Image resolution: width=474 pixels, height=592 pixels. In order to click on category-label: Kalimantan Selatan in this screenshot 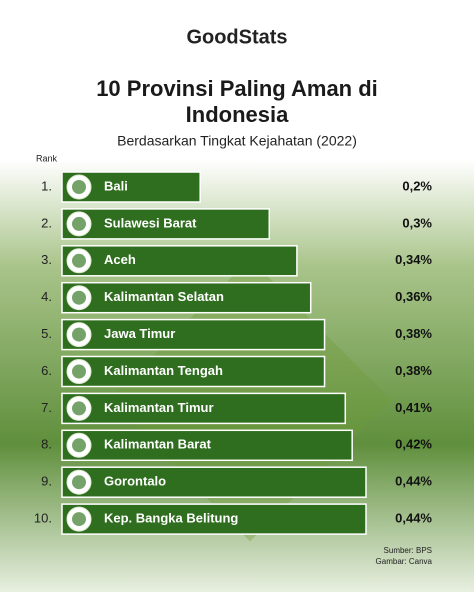, I will do `click(164, 296)`.